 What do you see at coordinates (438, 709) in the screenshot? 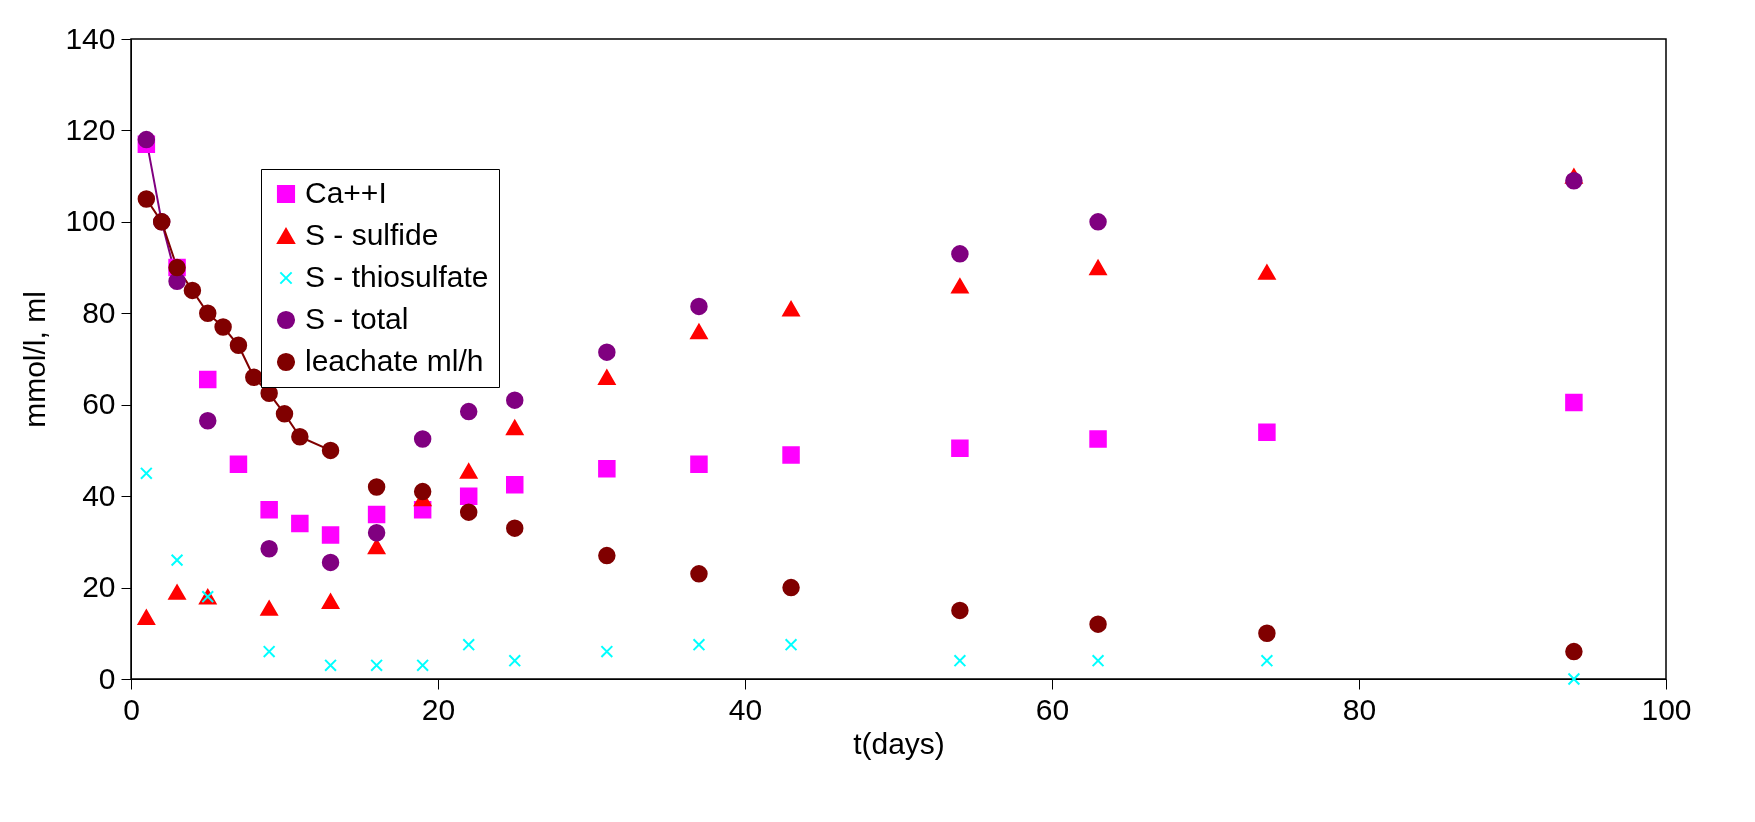
I see `x-tick-label: 20` at bounding box center [438, 709].